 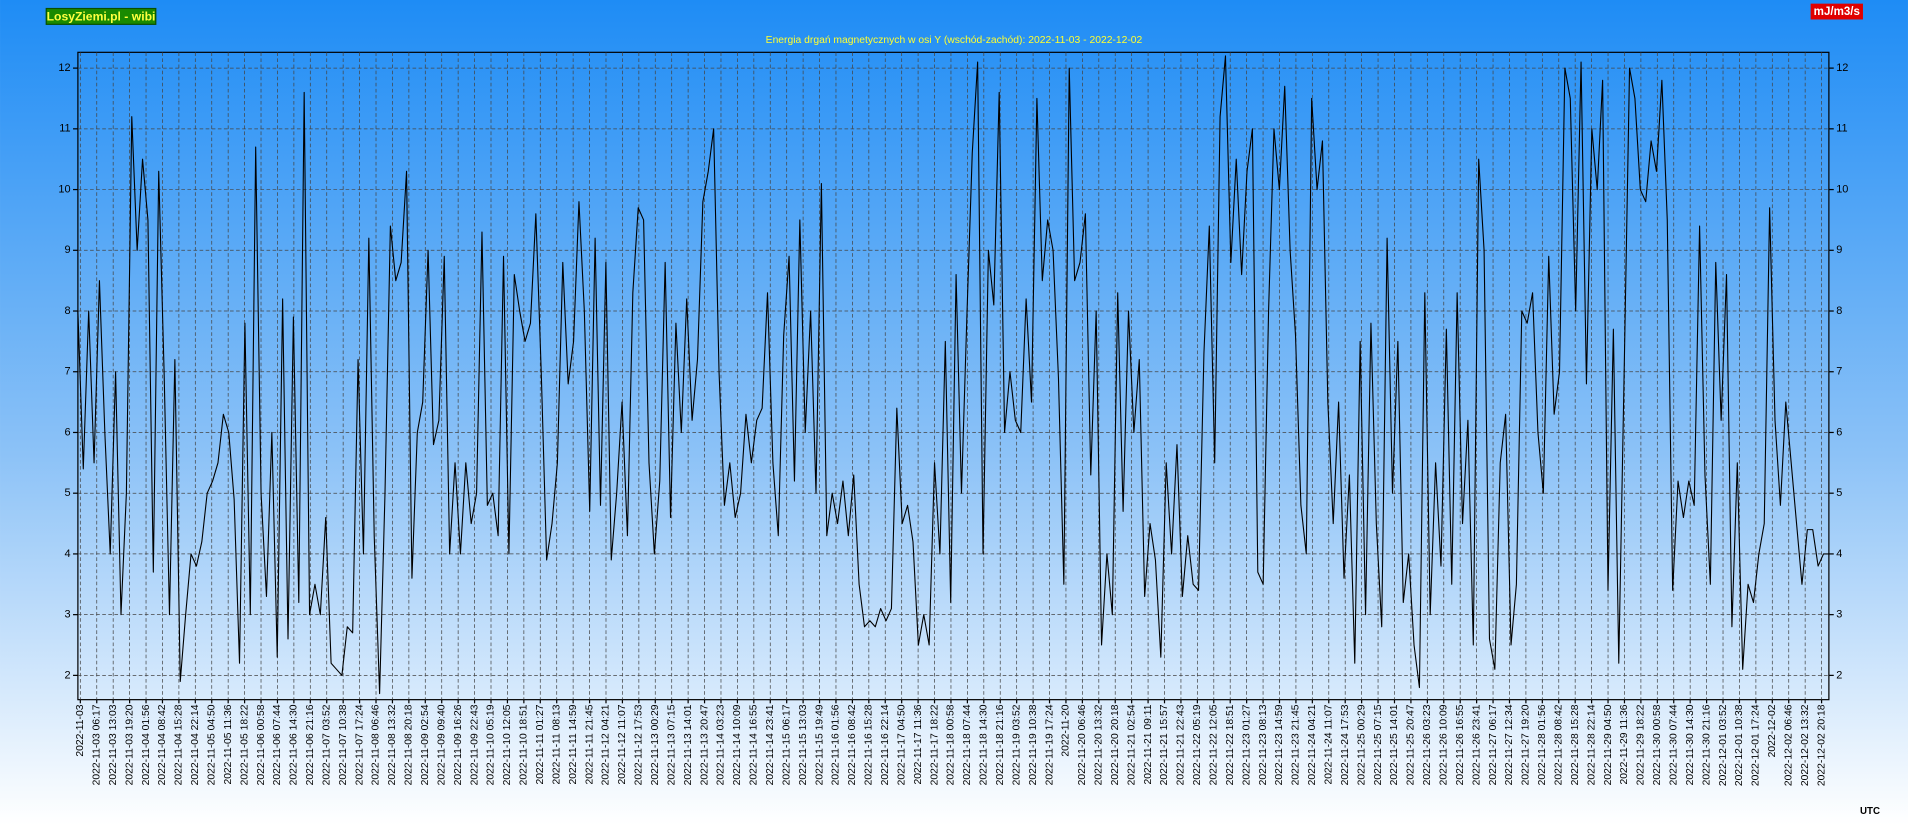 What do you see at coordinates (524, 744) in the screenshot?
I see `x-tick-label: 2022-11-10 18:51` at bounding box center [524, 744].